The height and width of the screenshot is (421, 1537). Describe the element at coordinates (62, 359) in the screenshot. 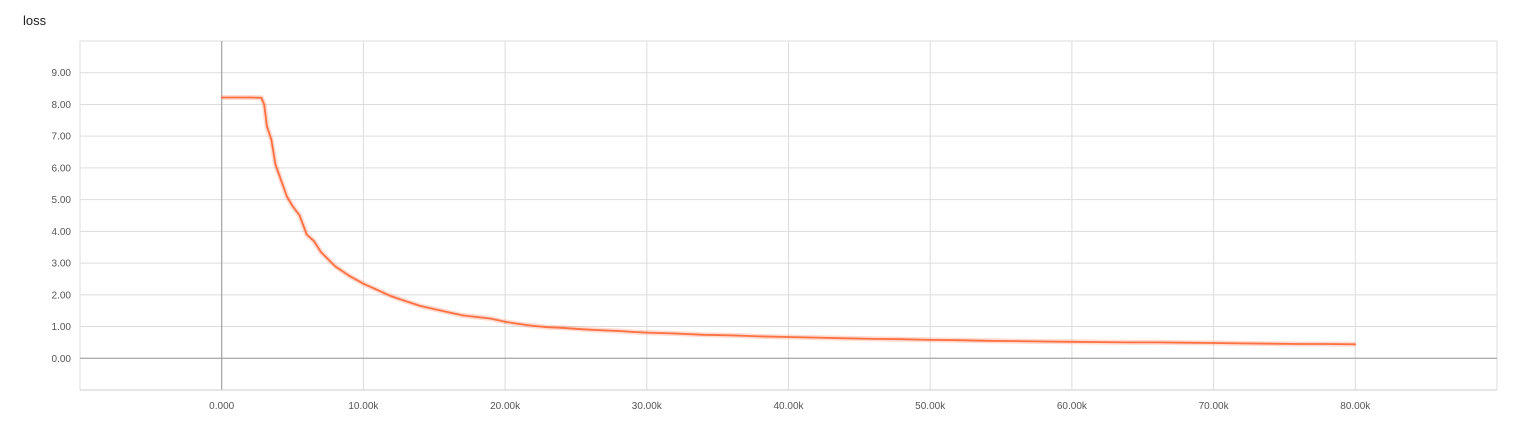

I see `y-tick-label: 0.00` at that location.